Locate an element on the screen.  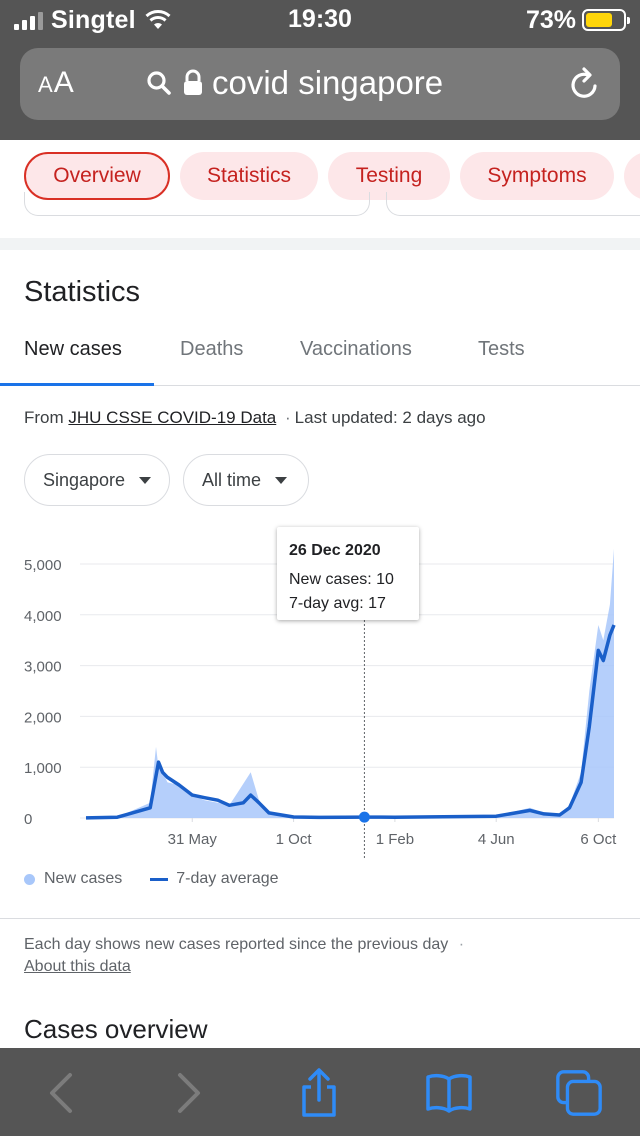
chart-legend: New cases 7-day average is located at coordinates (151, 879).